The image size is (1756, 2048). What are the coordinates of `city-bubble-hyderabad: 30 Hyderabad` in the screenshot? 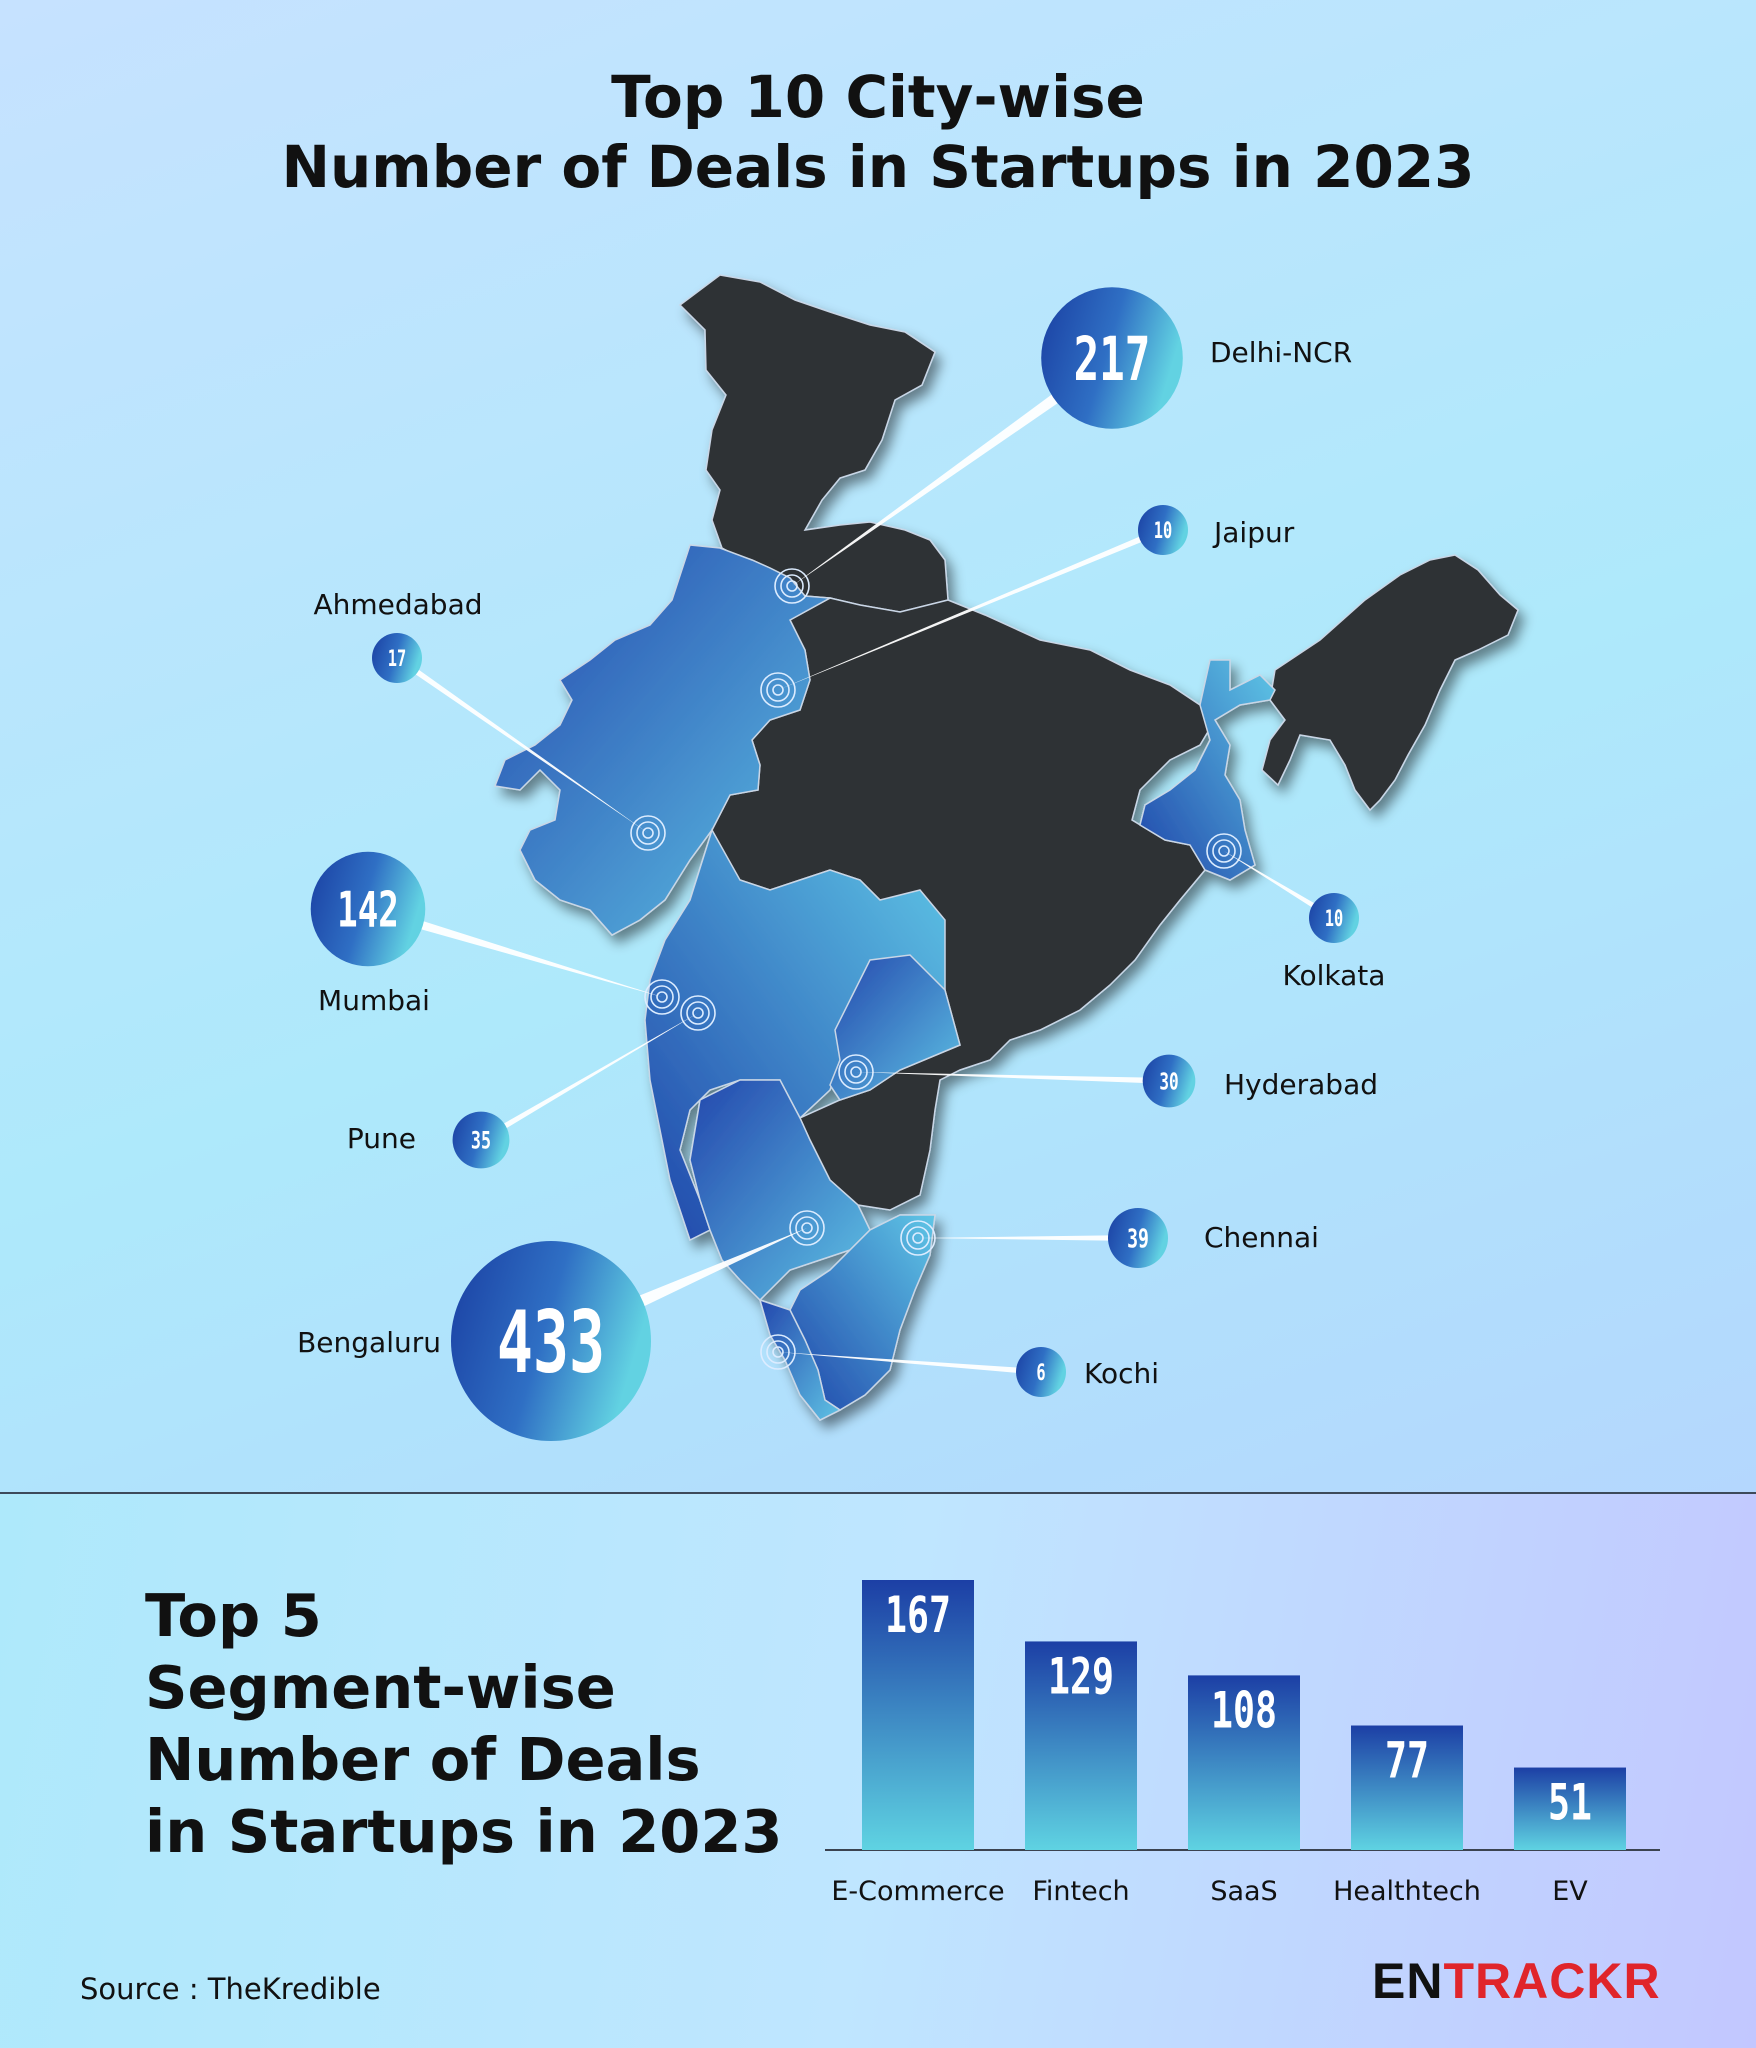 It's located at (1117, 1081).